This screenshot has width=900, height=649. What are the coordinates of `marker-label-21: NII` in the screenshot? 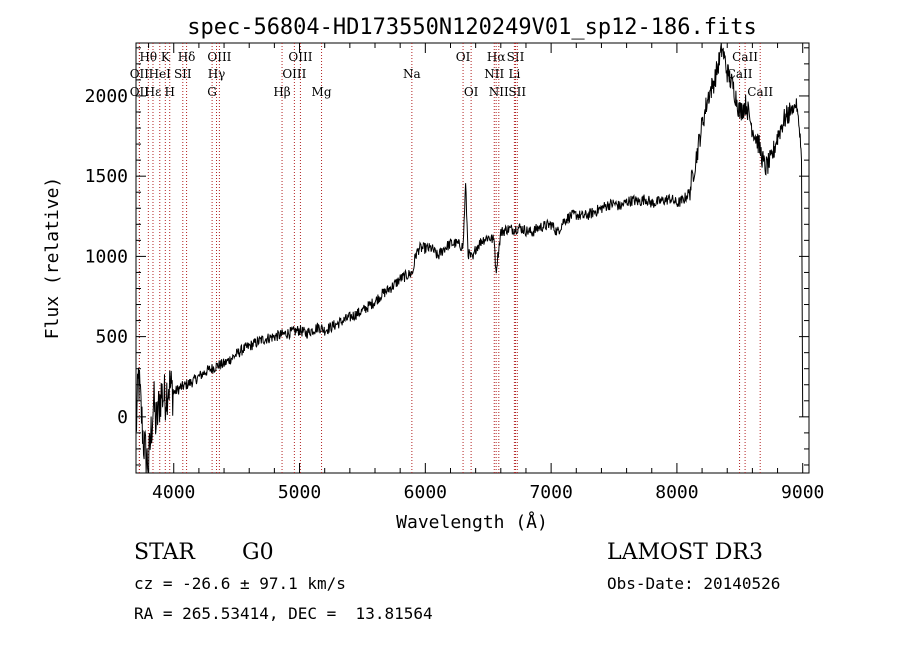 It's located at (499, 92).